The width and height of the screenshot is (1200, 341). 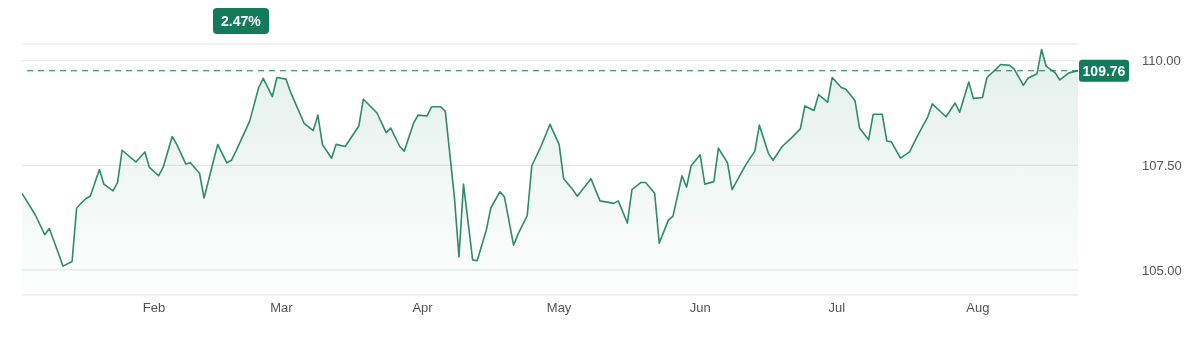 What do you see at coordinates (1104, 70) in the screenshot?
I see `ref-line-label: 109.76` at bounding box center [1104, 70].